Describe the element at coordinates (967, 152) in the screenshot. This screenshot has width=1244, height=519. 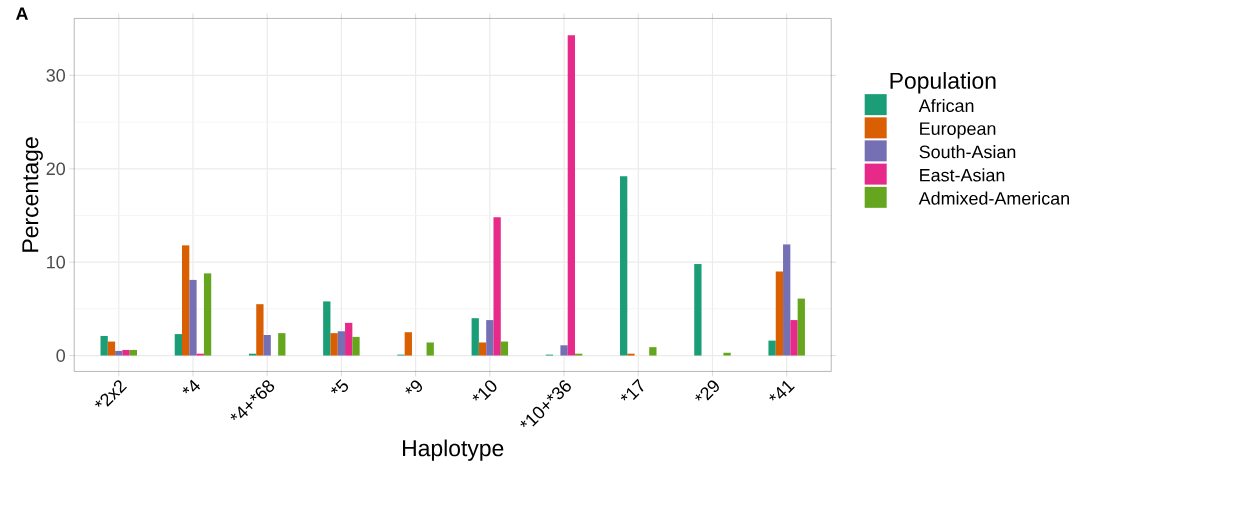
I see `legend-label: South-Asian` at that location.